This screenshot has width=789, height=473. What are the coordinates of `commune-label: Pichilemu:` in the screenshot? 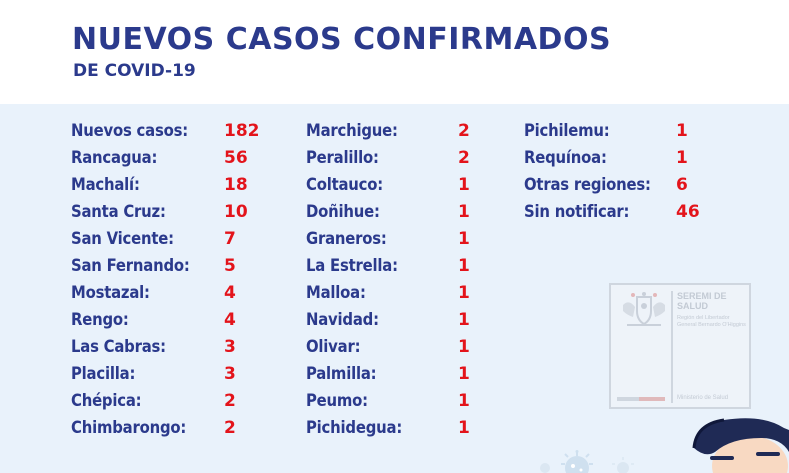 It's located at (567, 130).